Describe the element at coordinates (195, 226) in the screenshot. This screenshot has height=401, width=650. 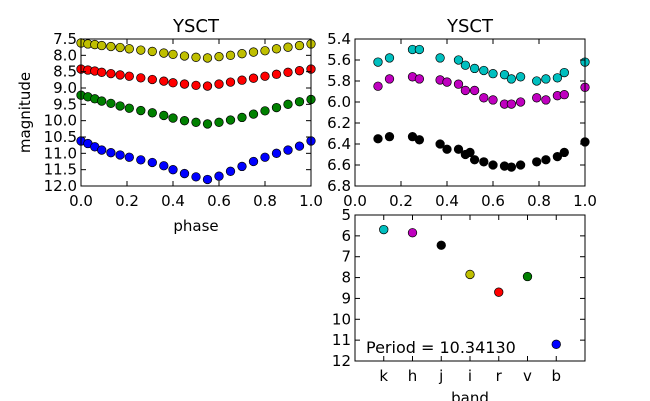
I see `x-axis-label: phase` at that location.